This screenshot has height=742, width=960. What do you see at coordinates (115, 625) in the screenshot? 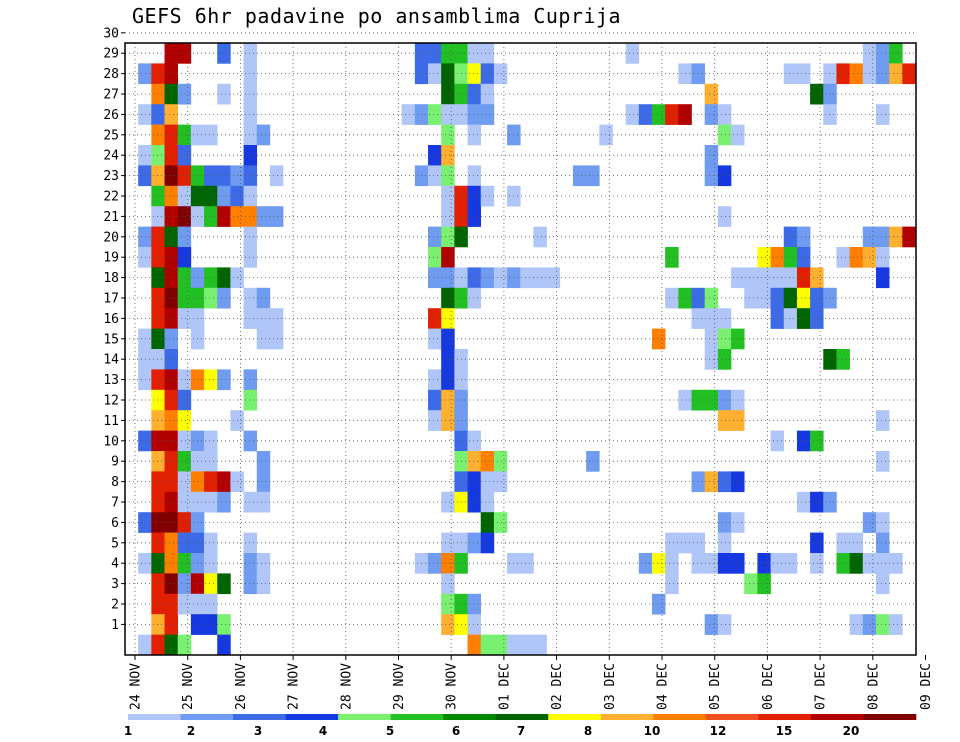
I see `y-tick-label: 1` at bounding box center [115, 625].